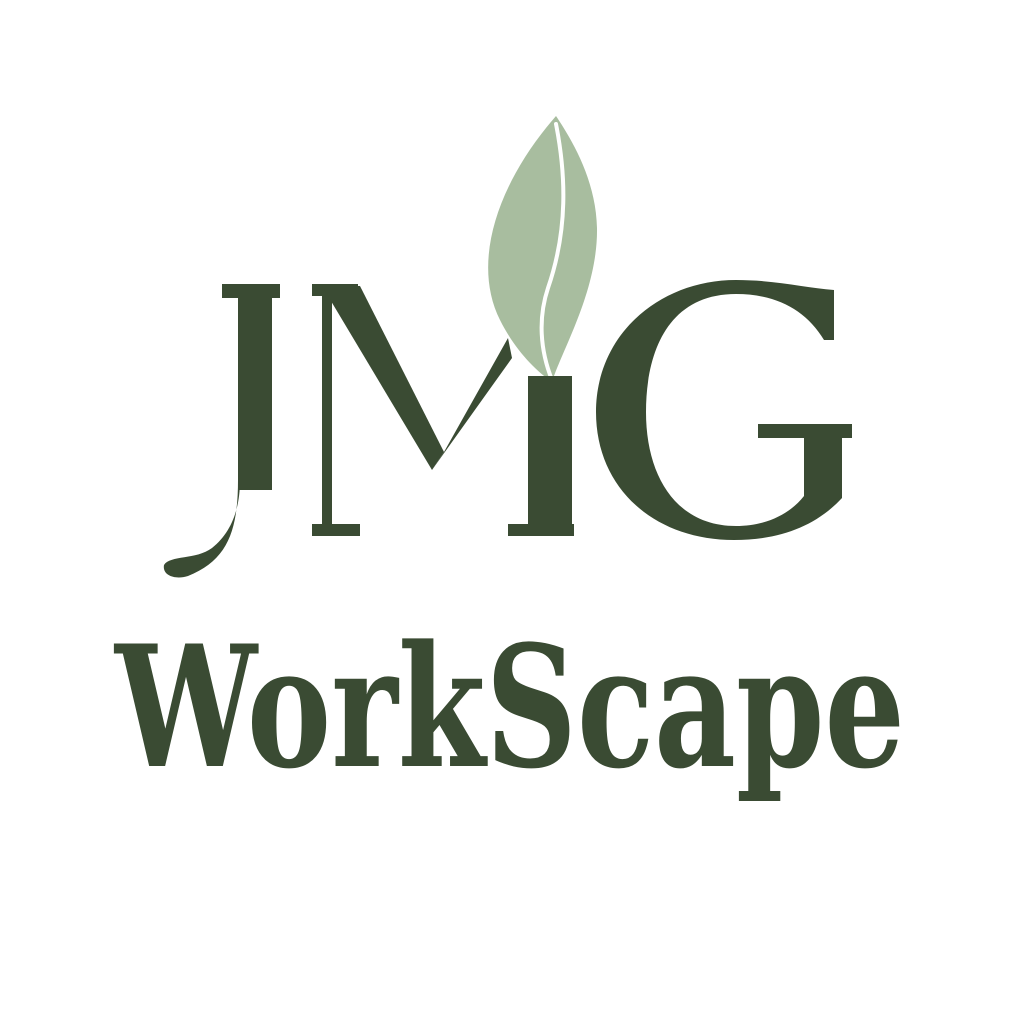 This screenshot has height=1024, width=1024. Describe the element at coordinates (443, 410) in the screenshot. I see `letter-m` at that location.